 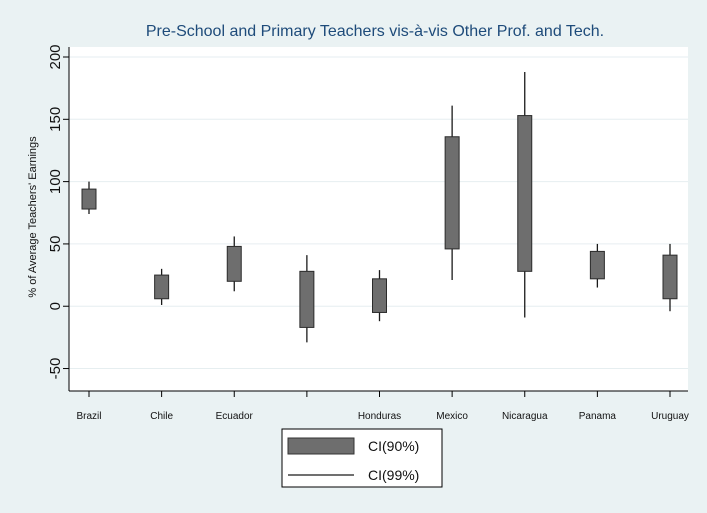 I want to click on y-tick-label: 200, so click(x=55, y=56).